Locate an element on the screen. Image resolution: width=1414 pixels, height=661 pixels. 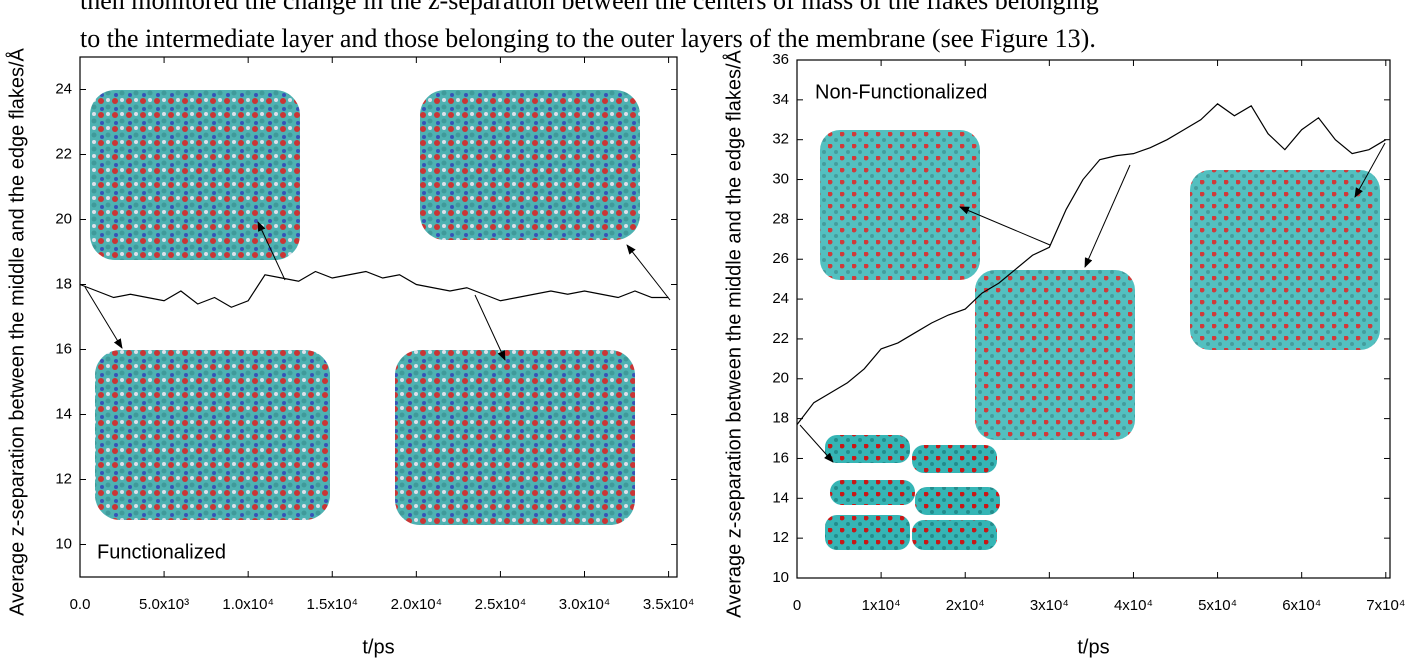
x-tick-label: 3.5x10⁴ is located at coordinates (668, 604).